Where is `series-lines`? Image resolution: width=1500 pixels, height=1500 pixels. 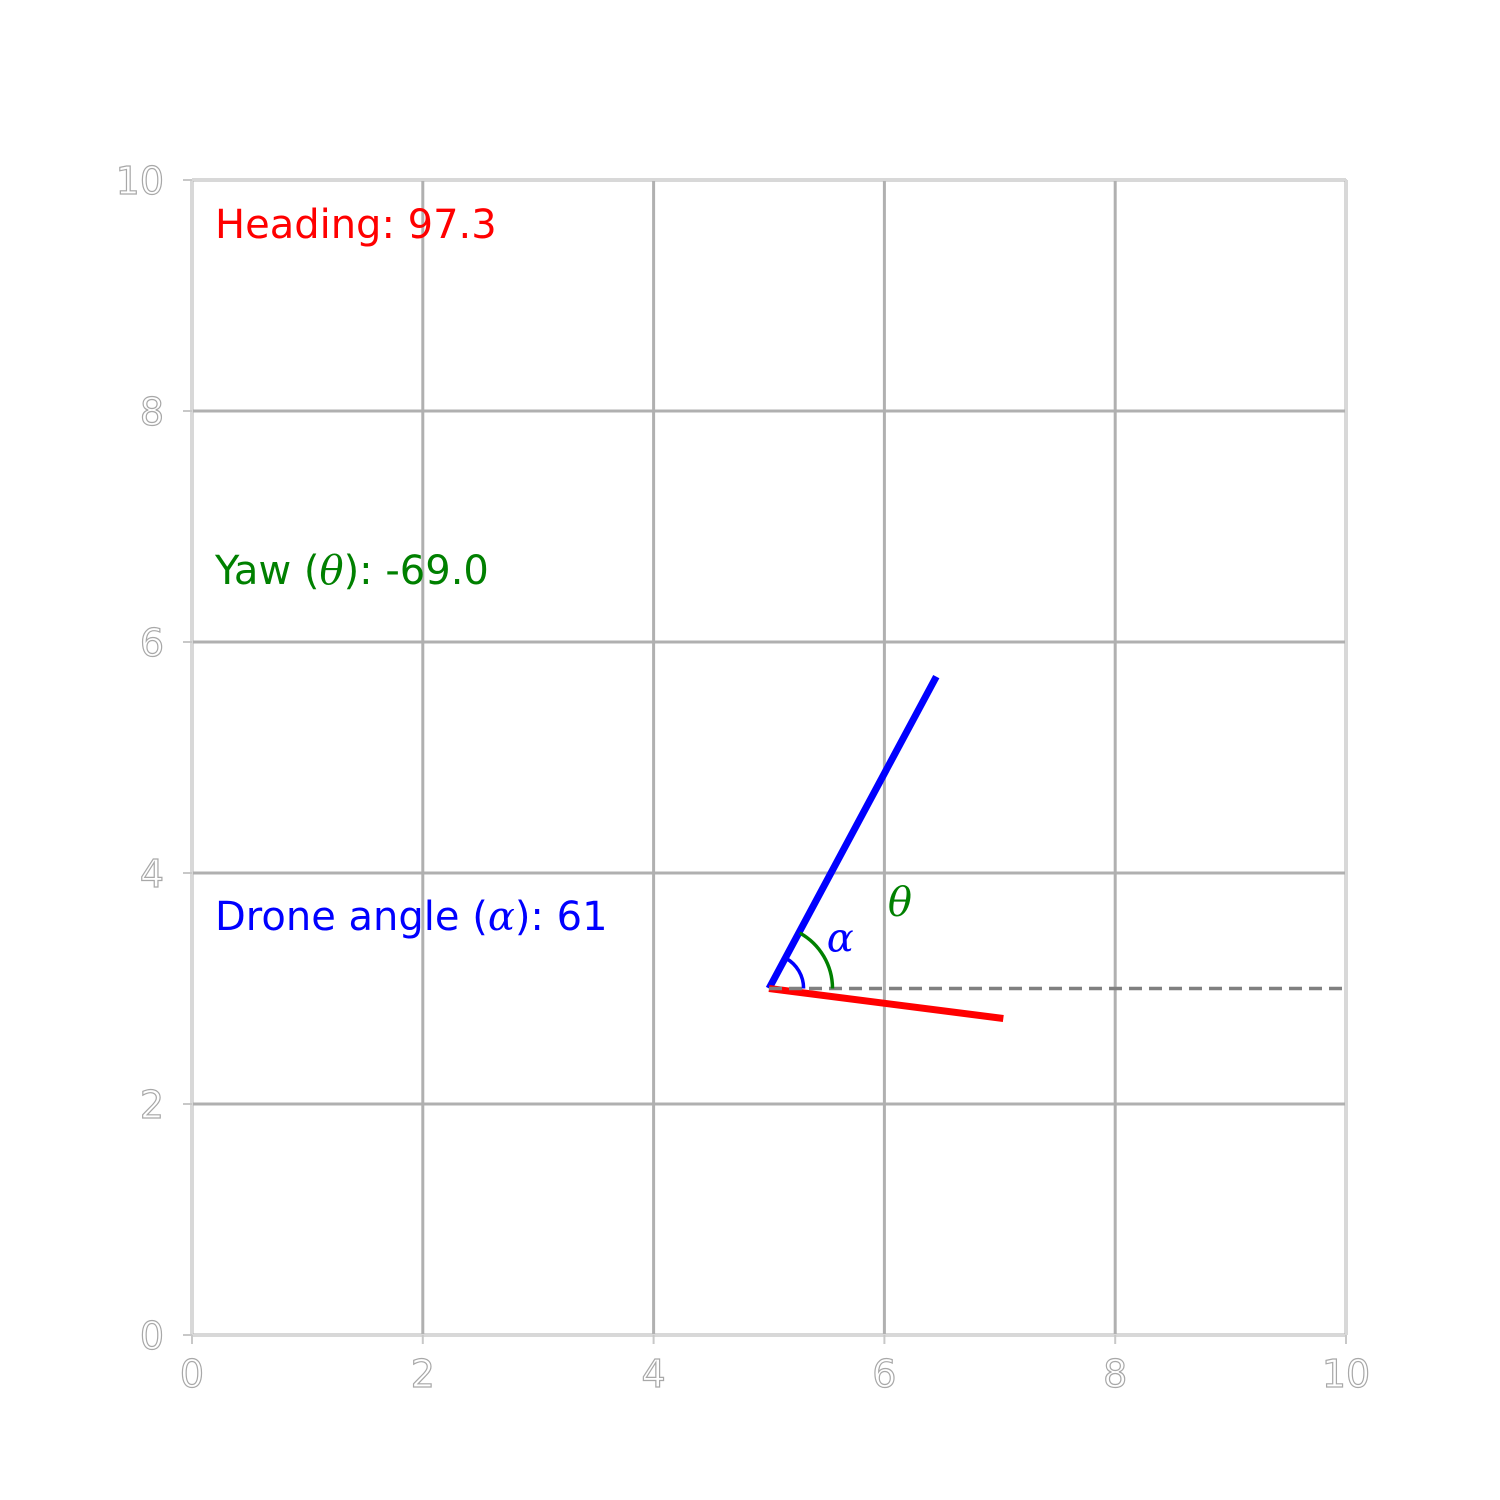 series-lines is located at coordinates (1055, 848).